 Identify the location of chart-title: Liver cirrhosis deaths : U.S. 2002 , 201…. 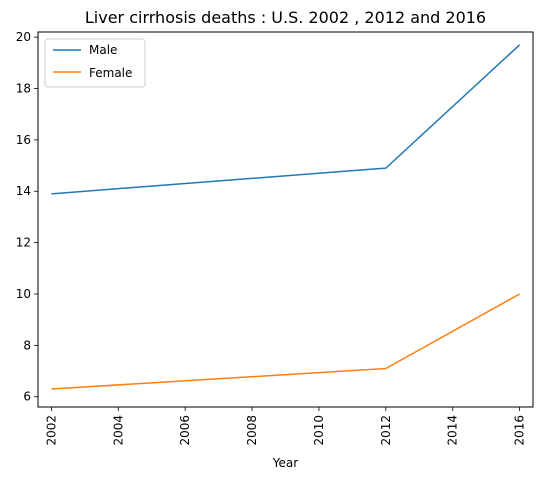
(285, 17).